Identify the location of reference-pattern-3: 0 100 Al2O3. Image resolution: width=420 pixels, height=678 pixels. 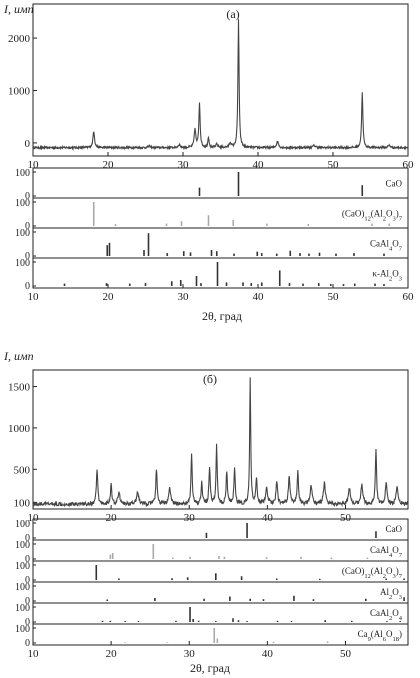
(212, 594).